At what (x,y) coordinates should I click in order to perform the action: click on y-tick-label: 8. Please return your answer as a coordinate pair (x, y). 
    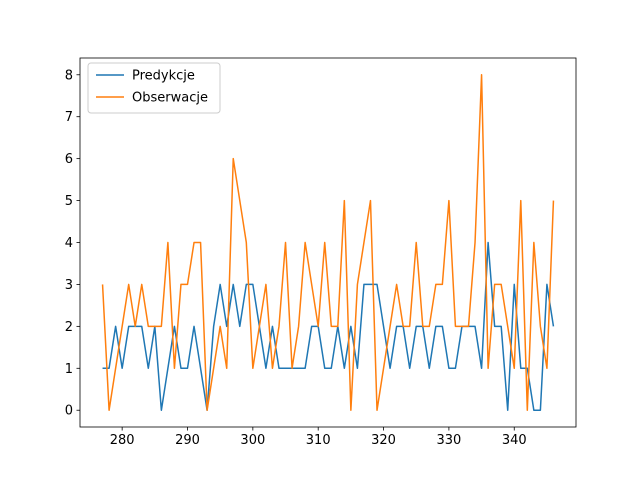
    Looking at the image, I should click on (69, 75).